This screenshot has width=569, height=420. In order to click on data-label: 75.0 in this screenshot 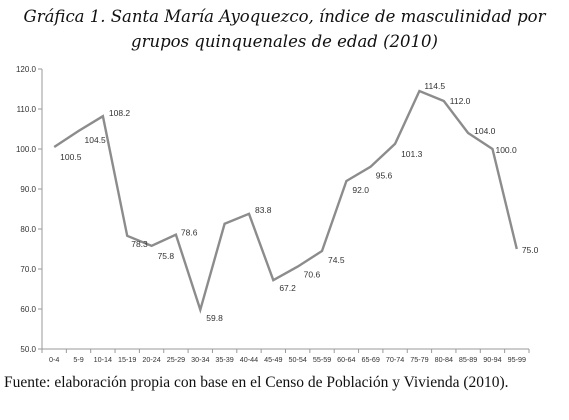, I will do `click(530, 250)`.